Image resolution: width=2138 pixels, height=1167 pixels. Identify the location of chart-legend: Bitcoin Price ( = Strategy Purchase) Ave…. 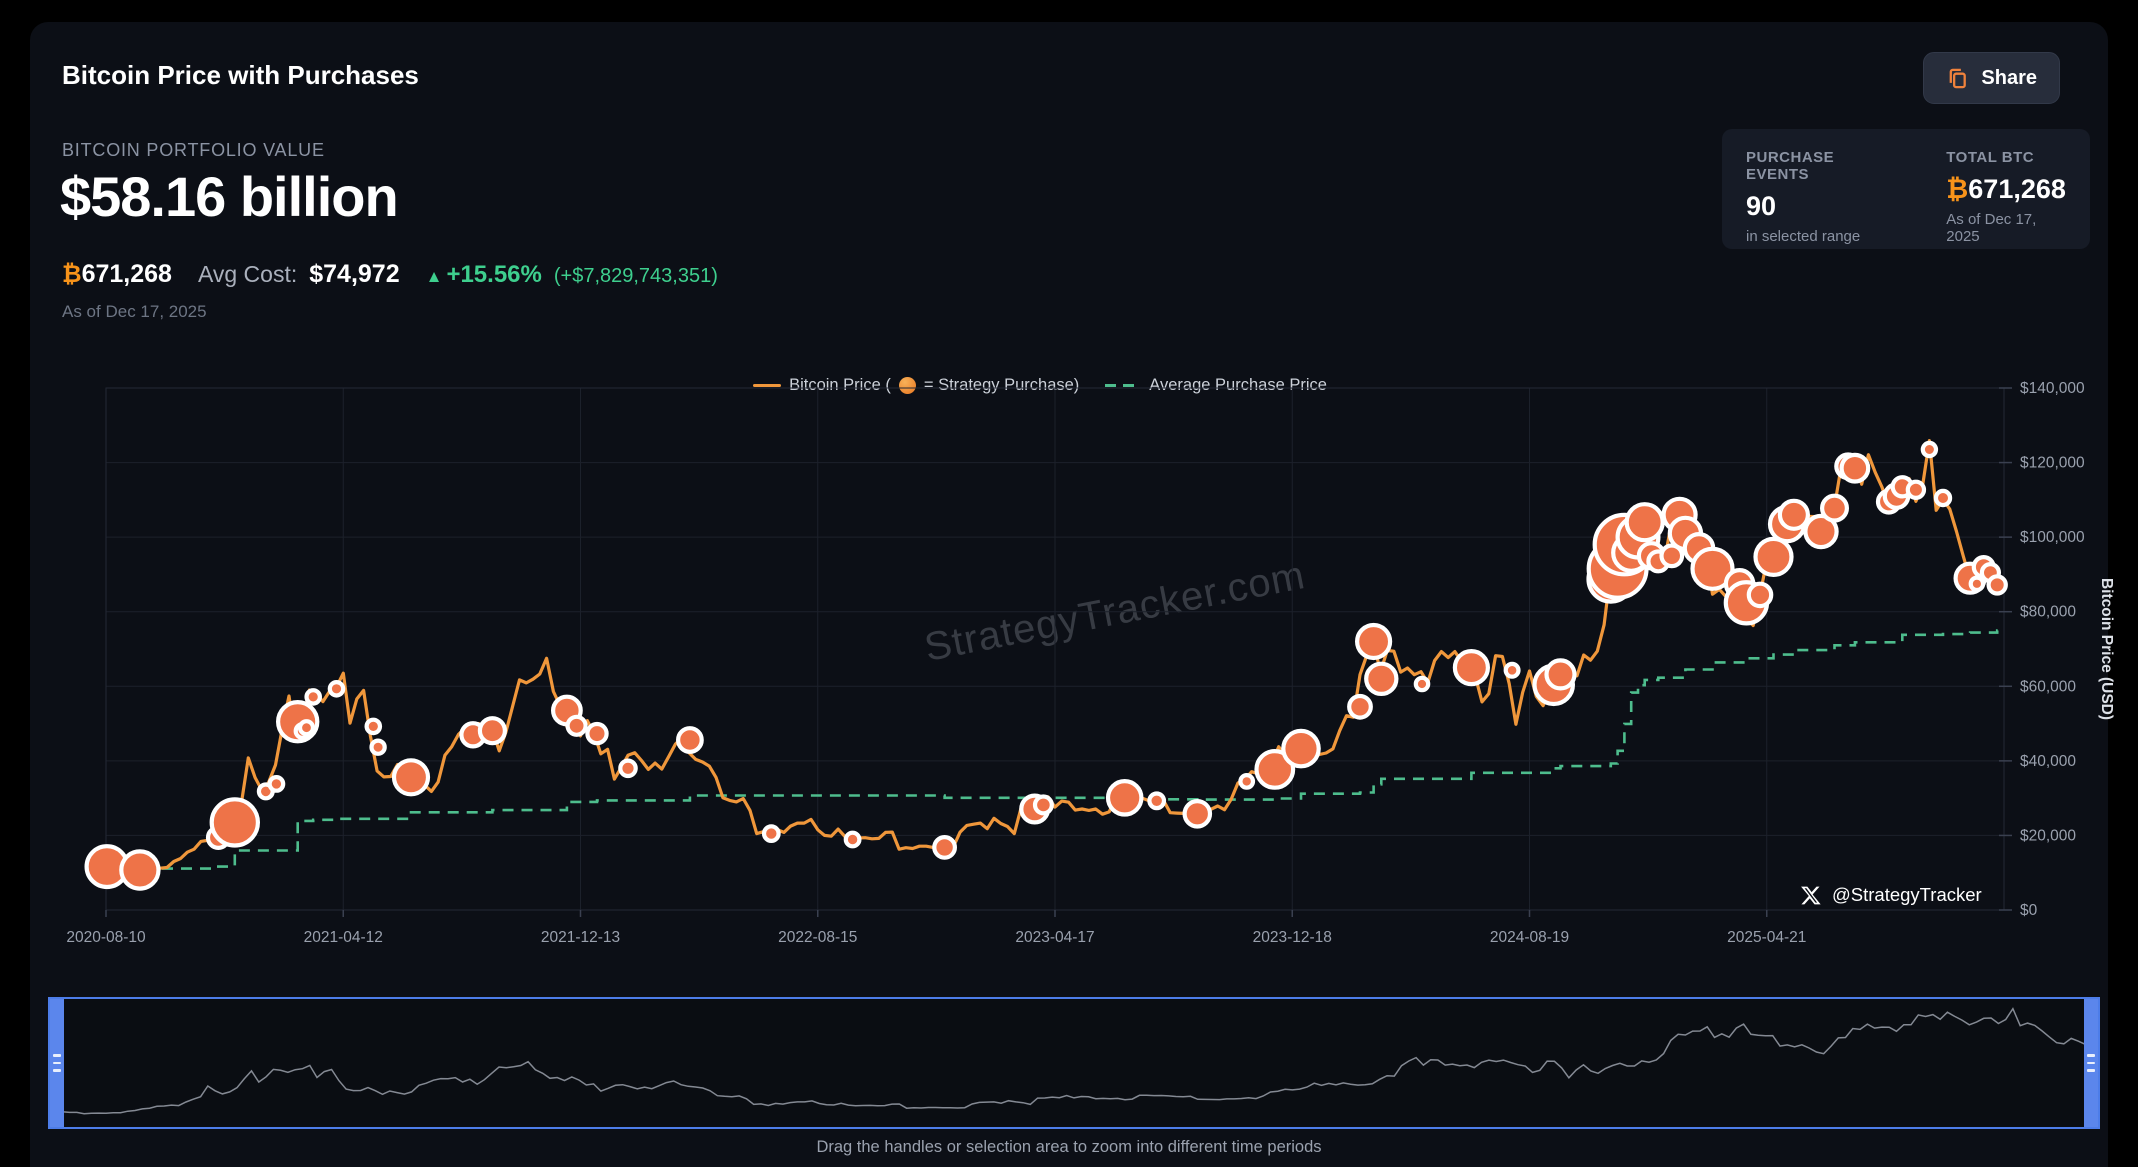
(1040, 385).